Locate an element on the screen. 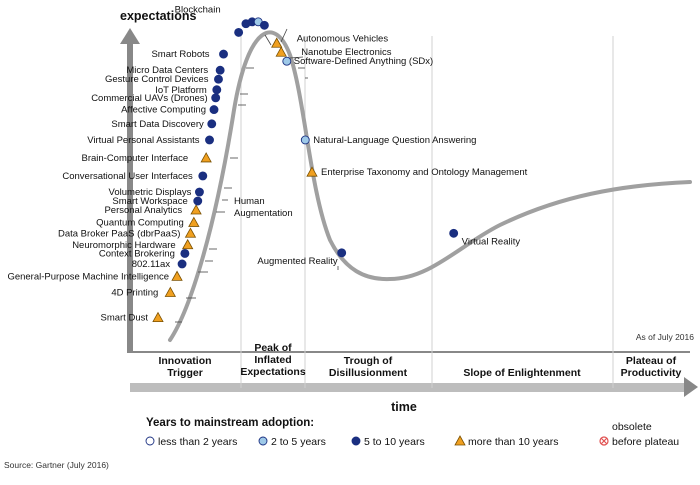  label-blockchain: Blockchain is located at coordinates (198, 9).